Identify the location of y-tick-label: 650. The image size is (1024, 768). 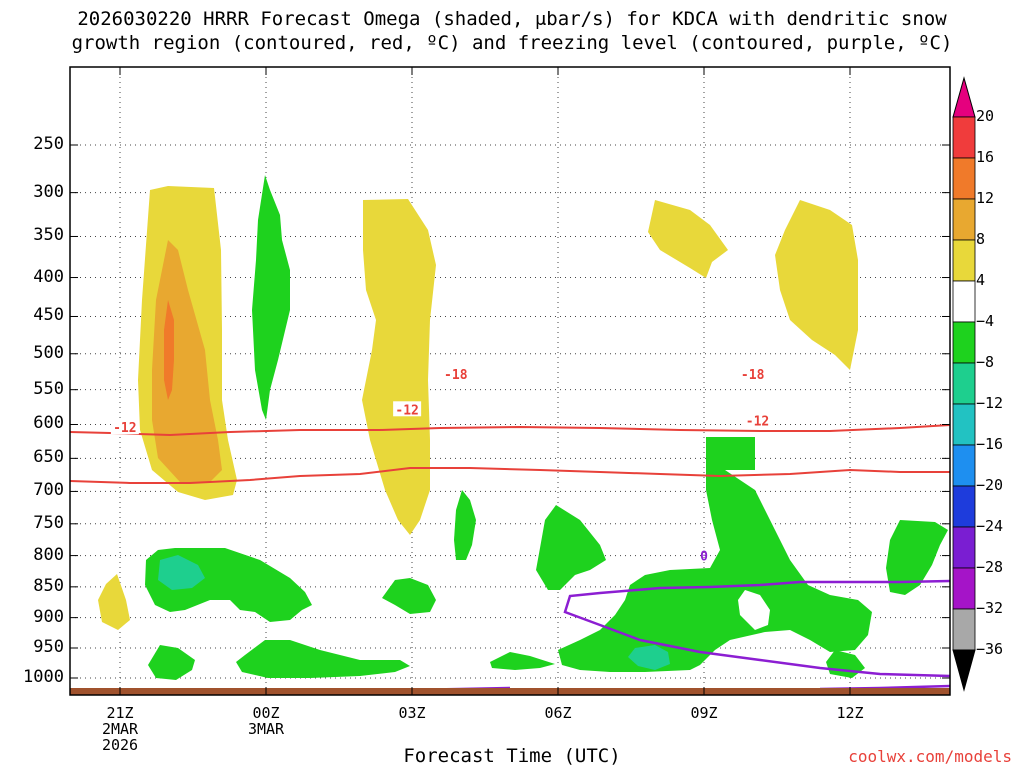
(48, 457).